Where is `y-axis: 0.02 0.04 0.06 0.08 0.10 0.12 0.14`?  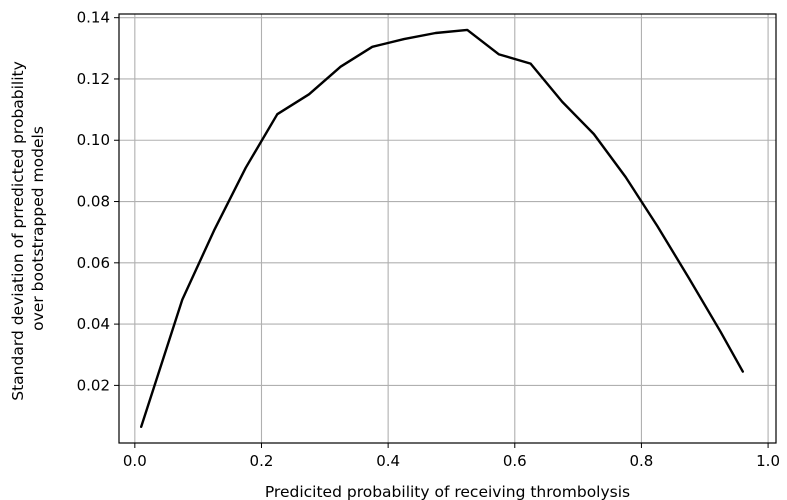 y-axis: 0.02 0.04 0.06 0.08 0.10 0.12 0.14 is located at coordinates (98, 201).